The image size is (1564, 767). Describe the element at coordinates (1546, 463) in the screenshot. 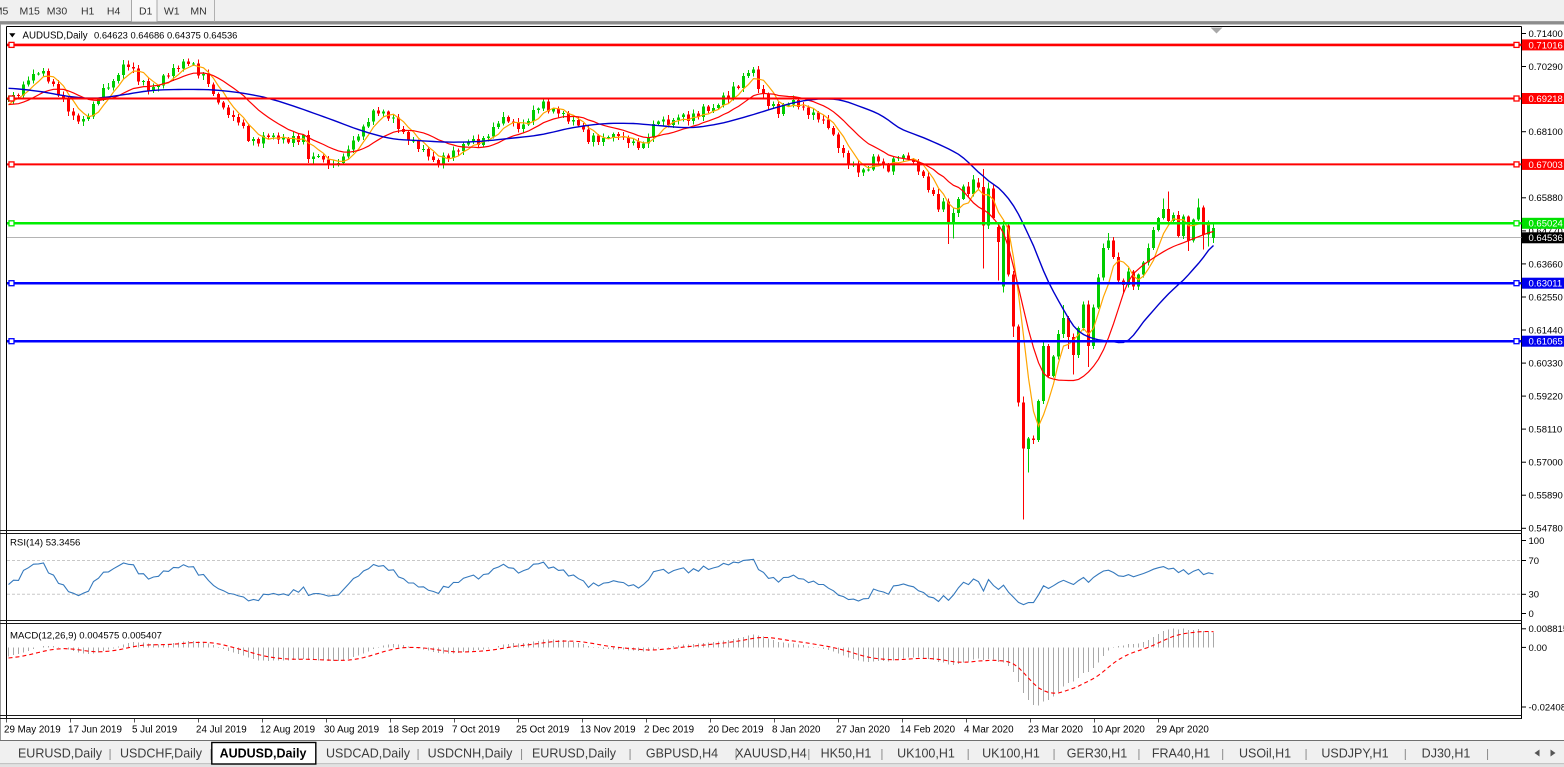

I see `svg-text: 0.57000` at that location.